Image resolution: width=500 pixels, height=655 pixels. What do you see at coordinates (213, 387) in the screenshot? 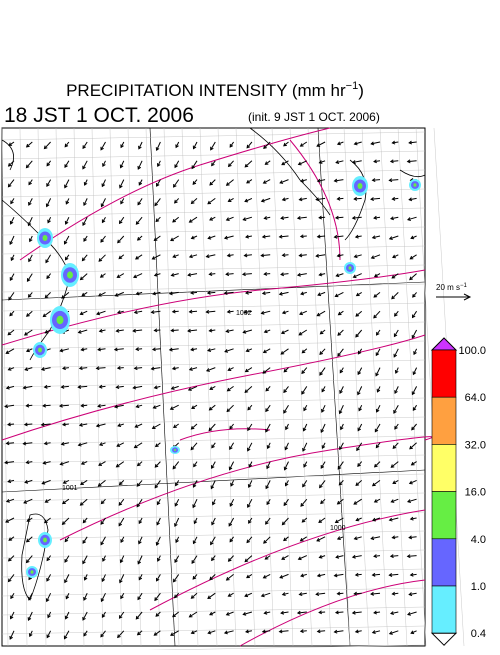
I see `isobar` at bounding box center [213, 387].